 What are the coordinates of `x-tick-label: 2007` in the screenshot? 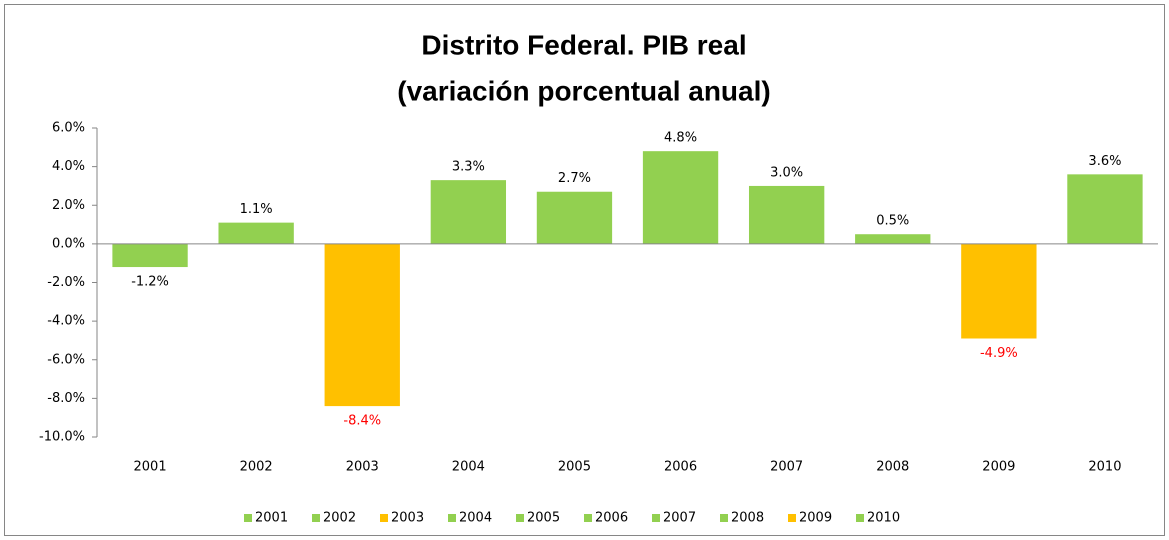 It's located at (786, 467).